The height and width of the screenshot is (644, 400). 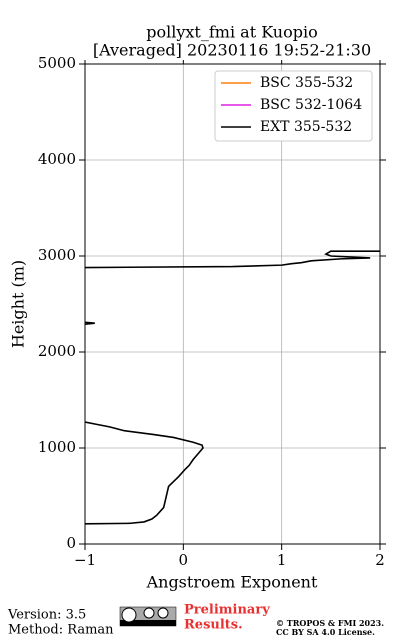 I want to click on preliminary: Preliminary, so click(x=227, y=610).